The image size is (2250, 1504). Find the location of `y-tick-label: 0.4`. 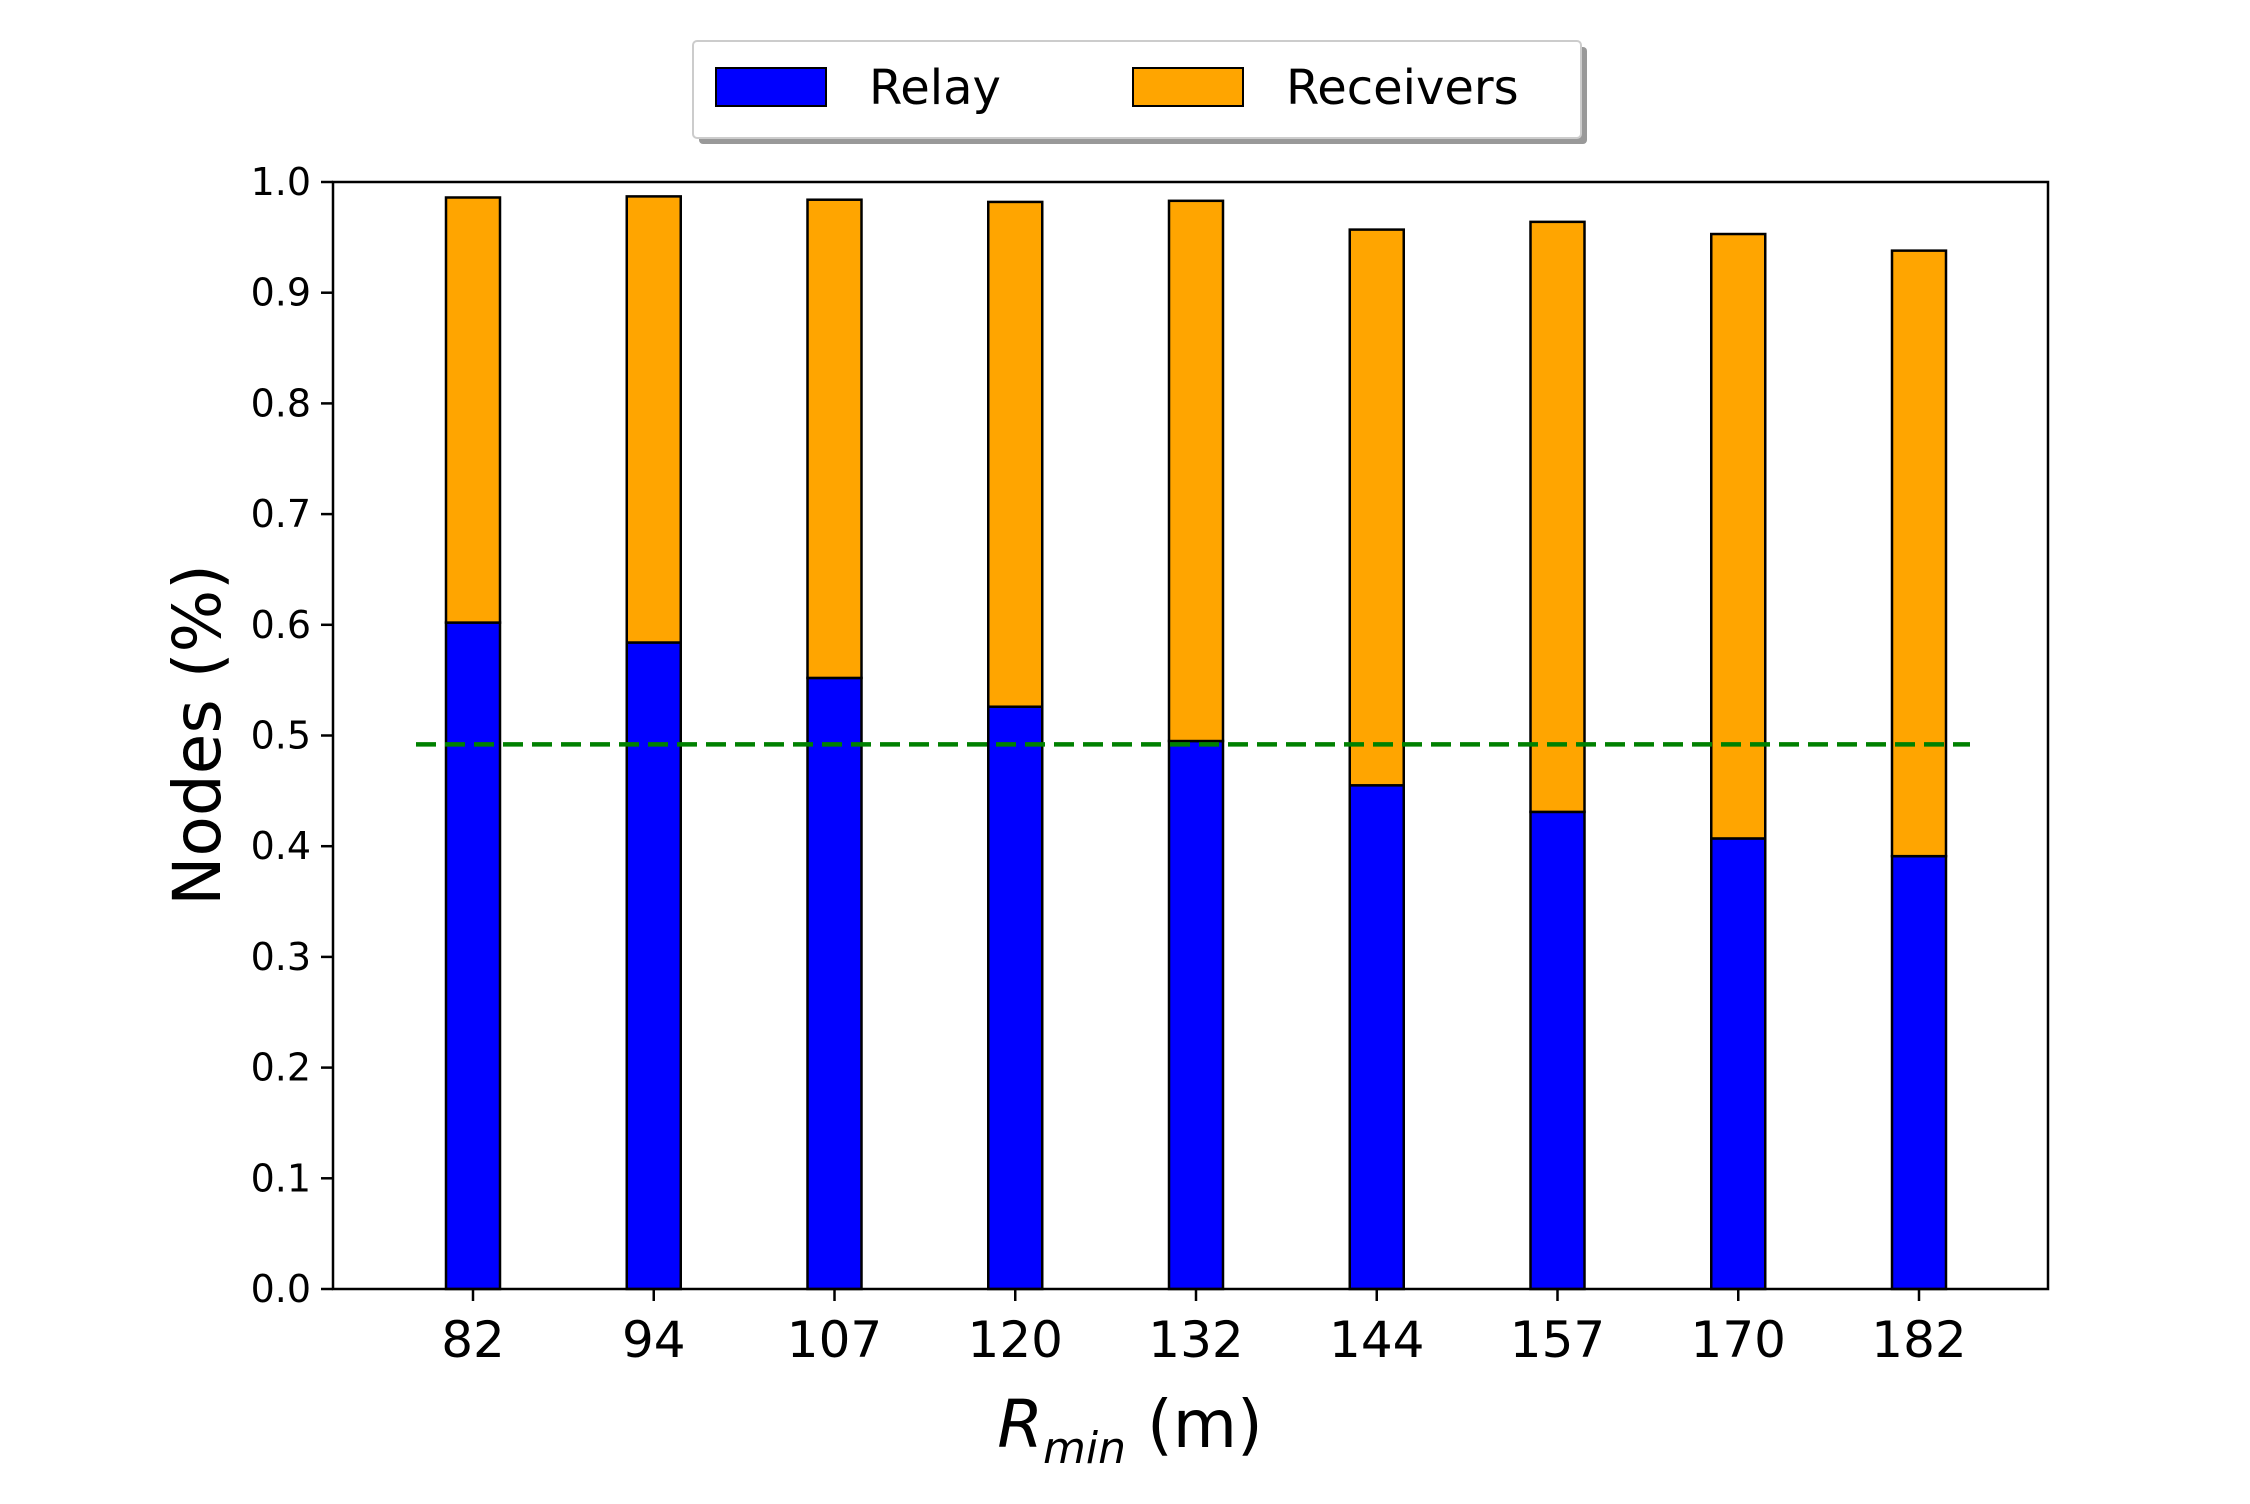

y-tick-label: 0.4 is located at coordinates (281, 846).